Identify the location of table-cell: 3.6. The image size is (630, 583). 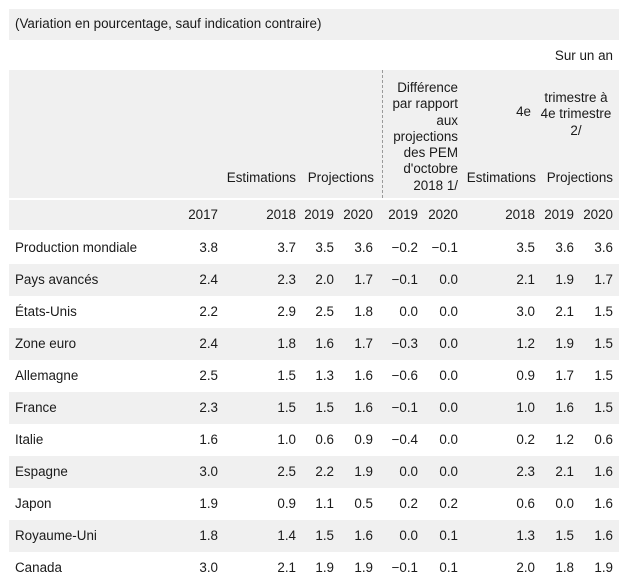
(564, 247).